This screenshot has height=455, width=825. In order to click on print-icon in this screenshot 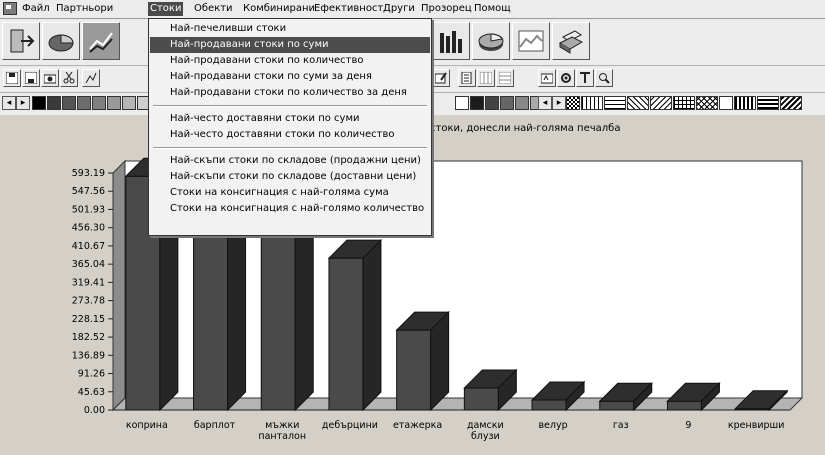, I will do `click(571, 42)`.